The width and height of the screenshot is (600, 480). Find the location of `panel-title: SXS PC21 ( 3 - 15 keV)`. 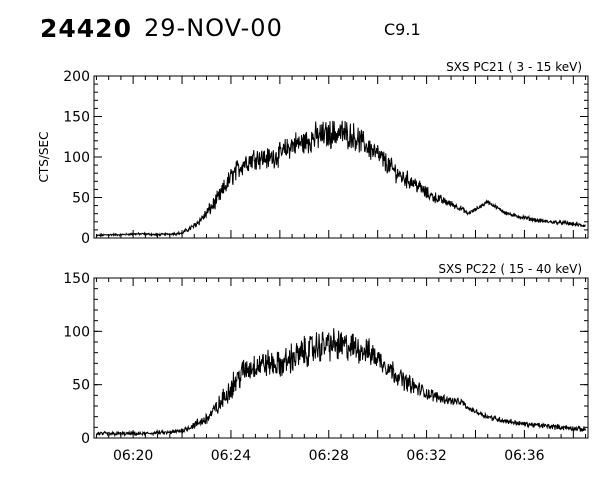

panel-title: SXS PC21 ( 3 - 15 keV) is located at coordinates (514, 67).